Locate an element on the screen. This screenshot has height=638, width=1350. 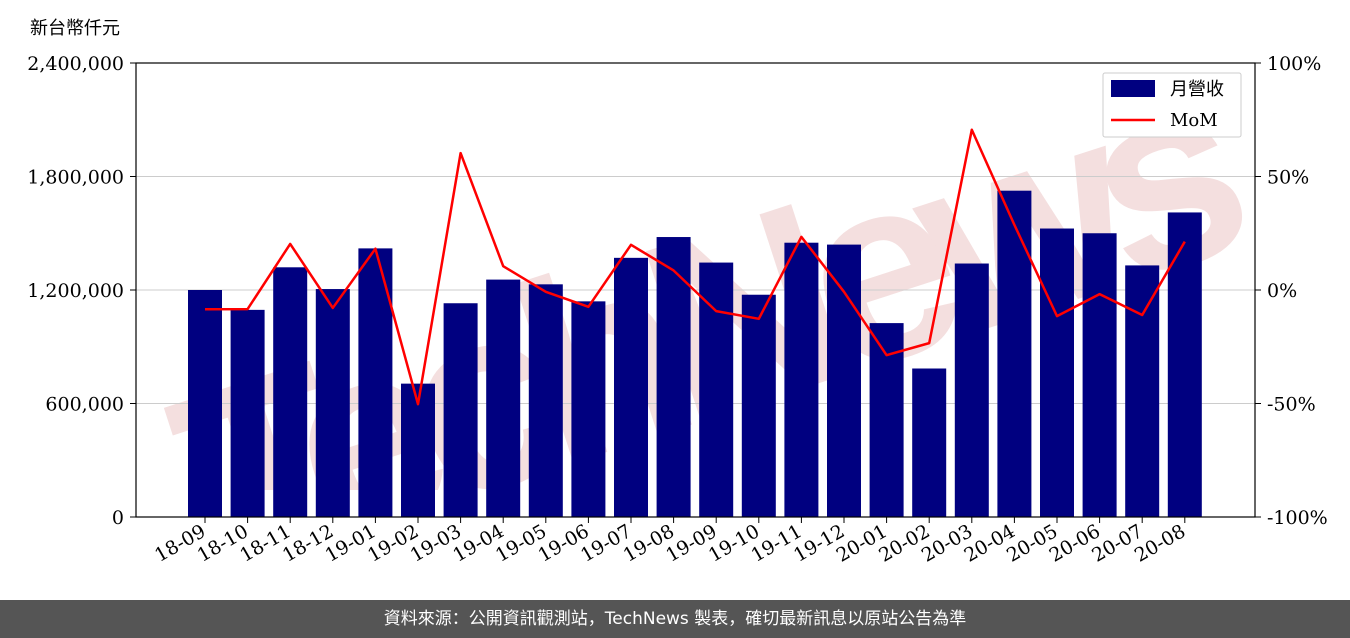
legend-label-revenue: 月營收 is located at coordinates (1197, 89).